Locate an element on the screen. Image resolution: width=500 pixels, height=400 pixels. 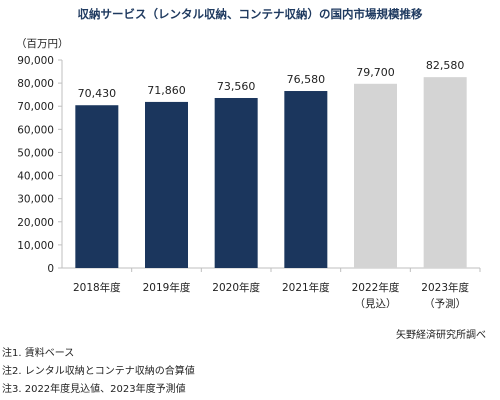
x-category-label: 2020年度 is located at coordinates (236, 287).